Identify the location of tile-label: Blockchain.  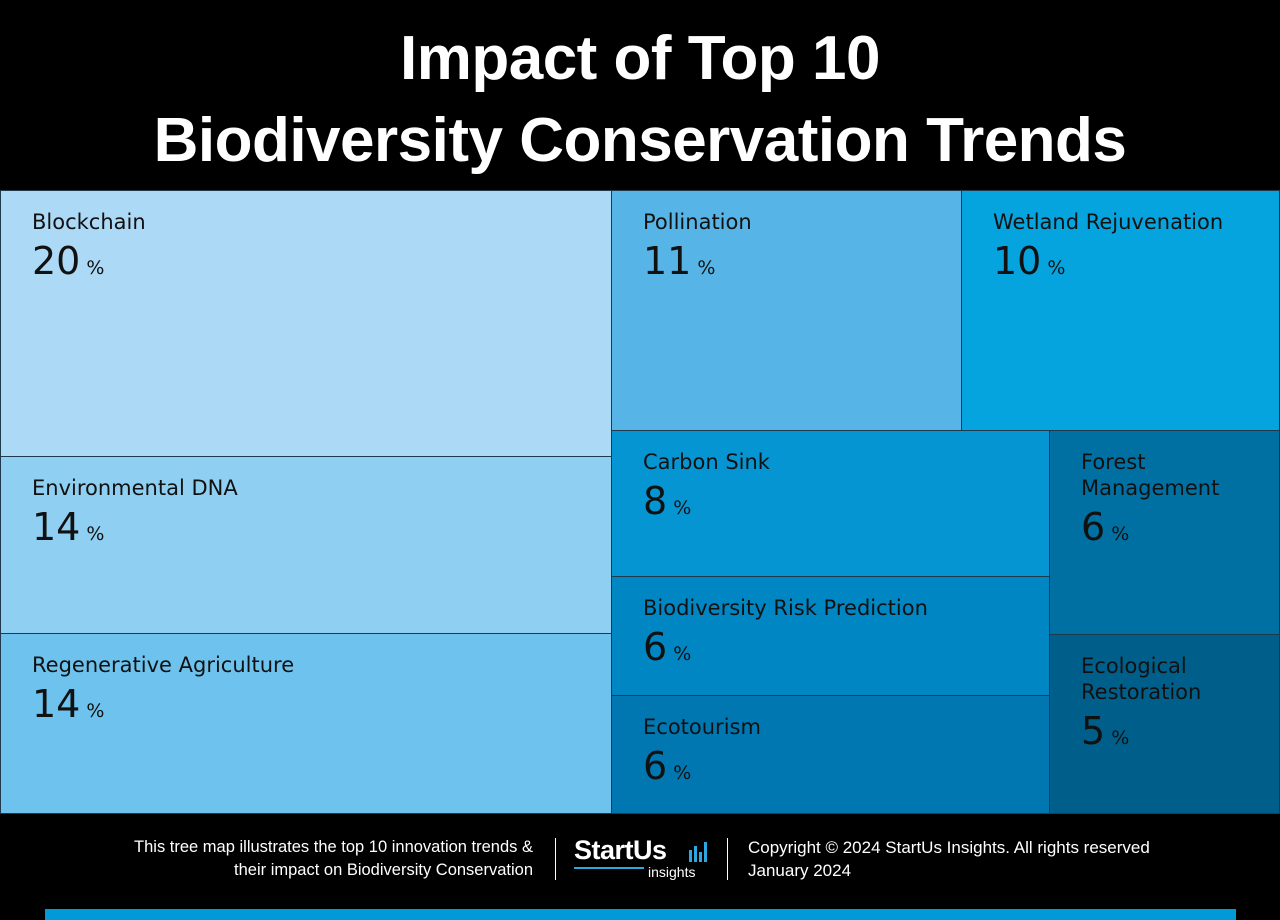
(89, 222).